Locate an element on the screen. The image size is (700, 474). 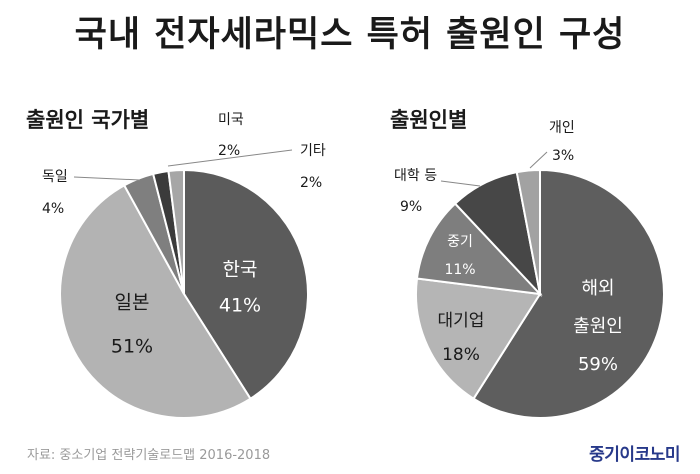
page-title: 국내 전자세라믹스 특허 출원인 구성 is located at coordinates (350, 35).